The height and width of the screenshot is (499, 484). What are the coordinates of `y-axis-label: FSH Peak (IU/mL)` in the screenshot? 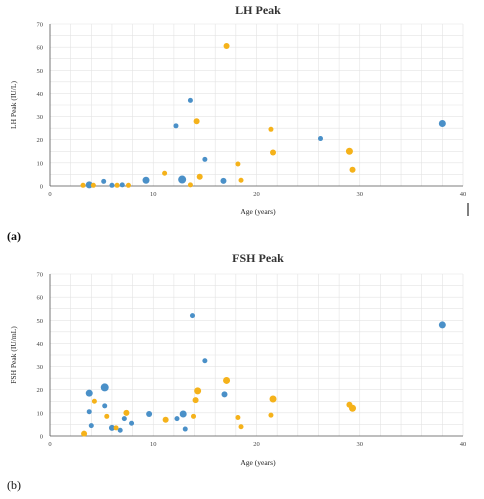 It's located at (13, 355).